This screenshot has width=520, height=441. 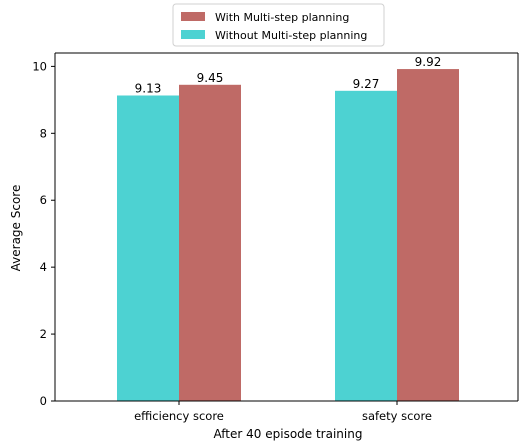 I want to click on data-label: 9.13, so click(x=148, y=88).